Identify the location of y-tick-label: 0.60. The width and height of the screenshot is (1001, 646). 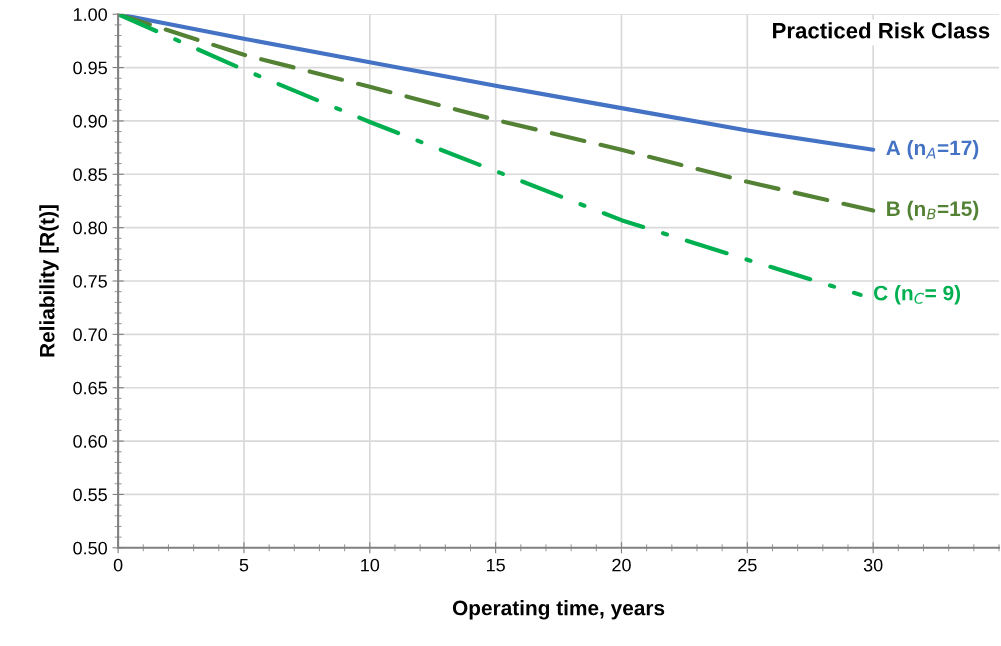
(90, 441).